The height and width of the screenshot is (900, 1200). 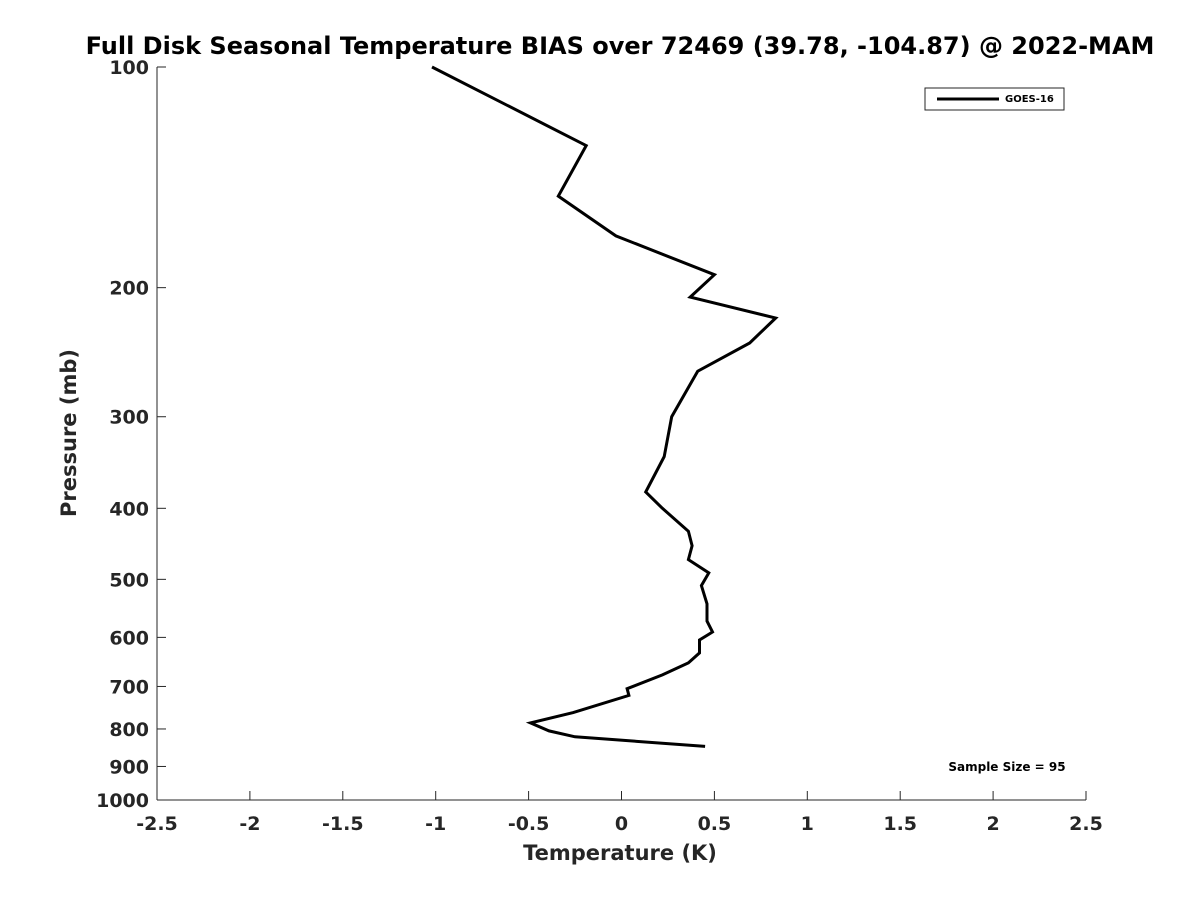 What do you see at coordinates (129, 767) in the screenshot?
I see `y-tick-label: 900` at bounding box center [129, 767].